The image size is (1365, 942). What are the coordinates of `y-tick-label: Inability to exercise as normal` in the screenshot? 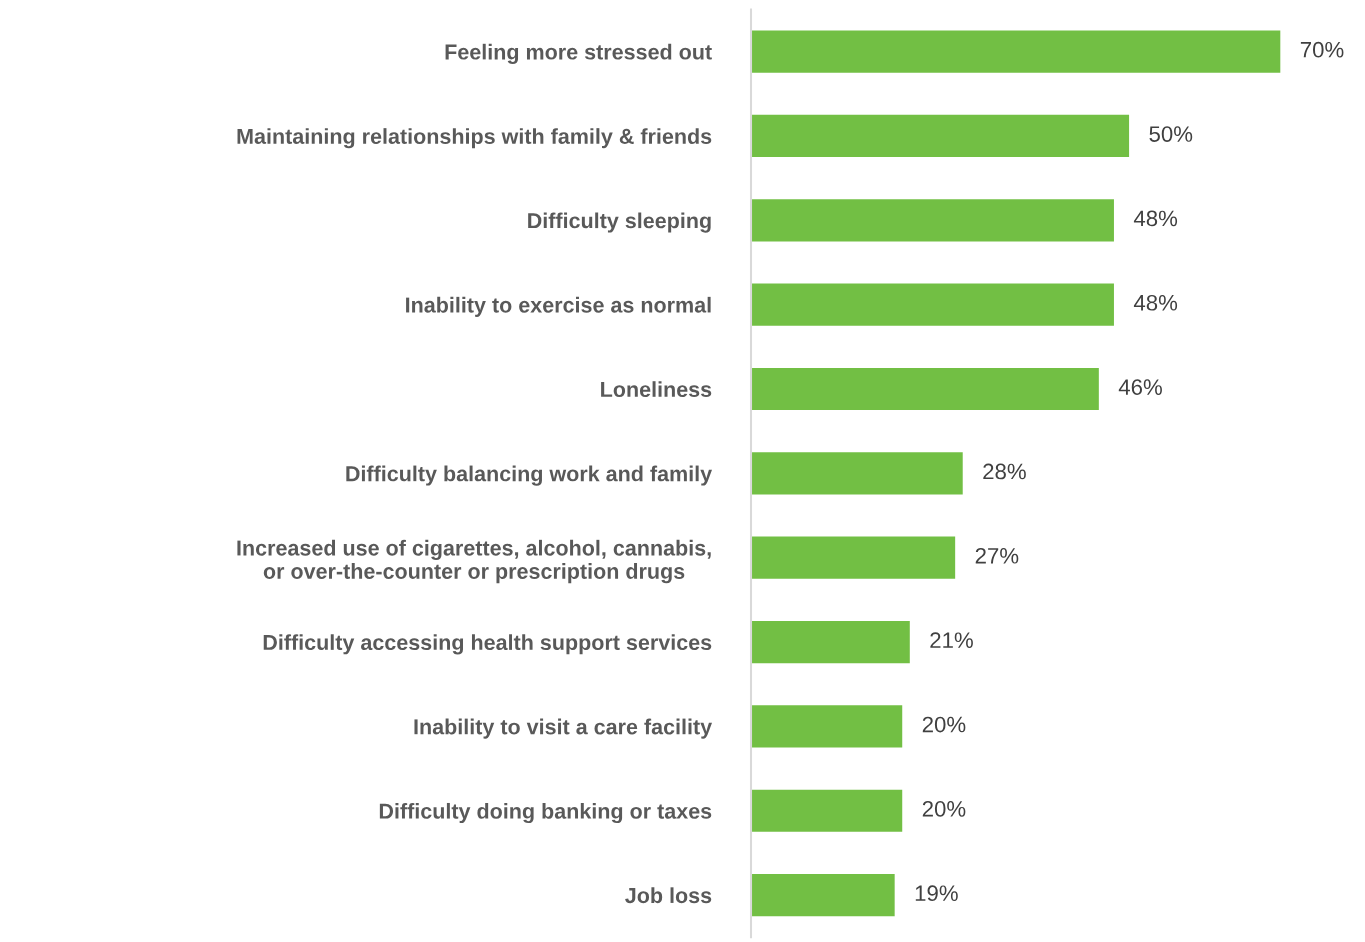 It's located at (558, 306).